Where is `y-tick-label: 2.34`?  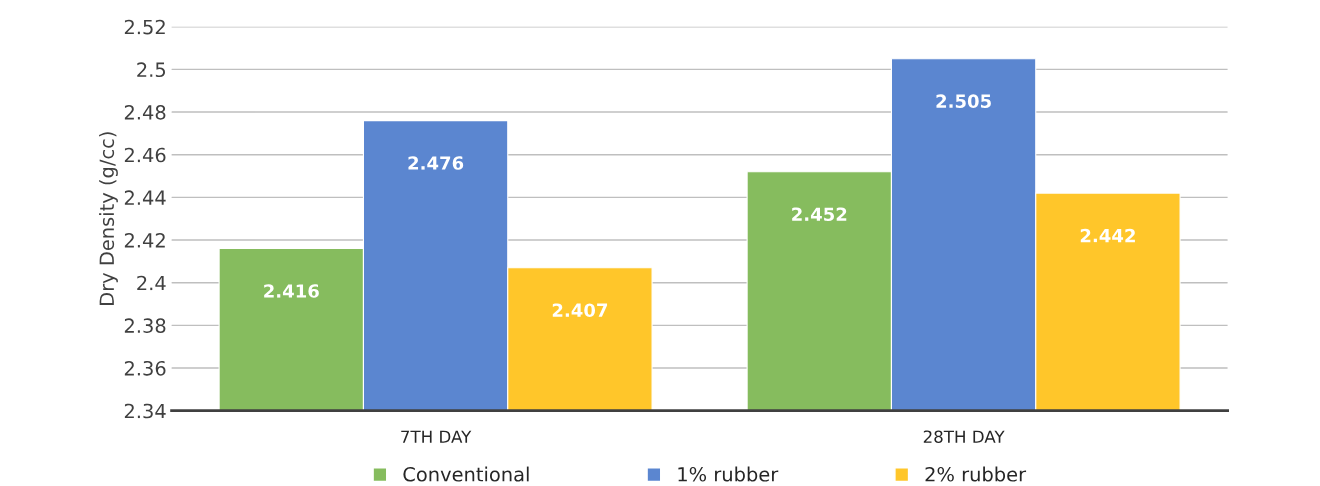
y-tick-label: 2.34 is located at coordinates (145, 411).